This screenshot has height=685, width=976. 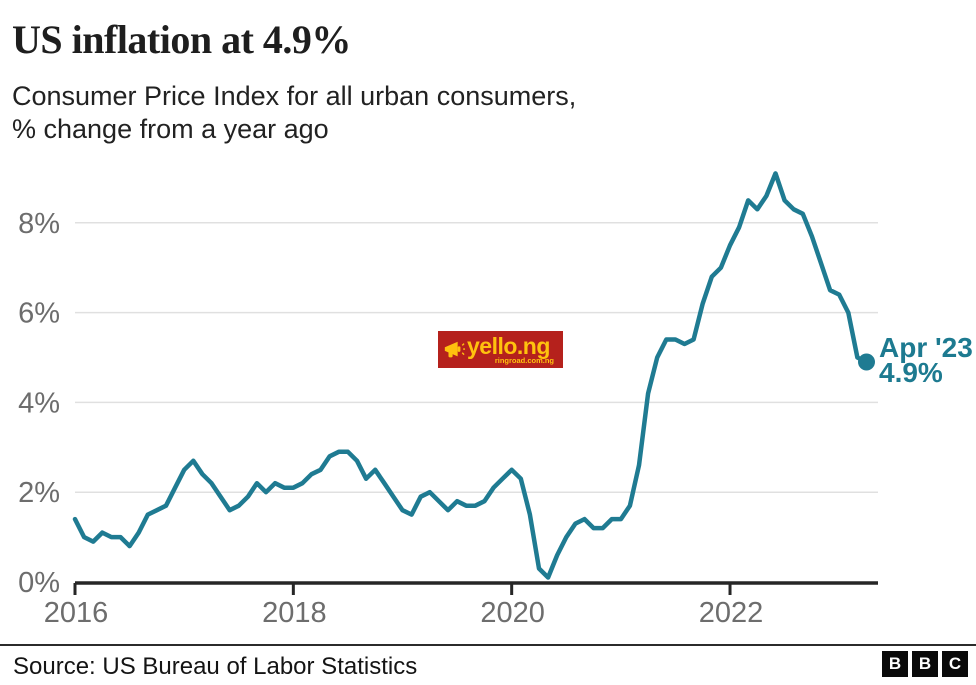 I want to click on watermark-subtext: ringroad.com.ng, so click(x=524, y=360).